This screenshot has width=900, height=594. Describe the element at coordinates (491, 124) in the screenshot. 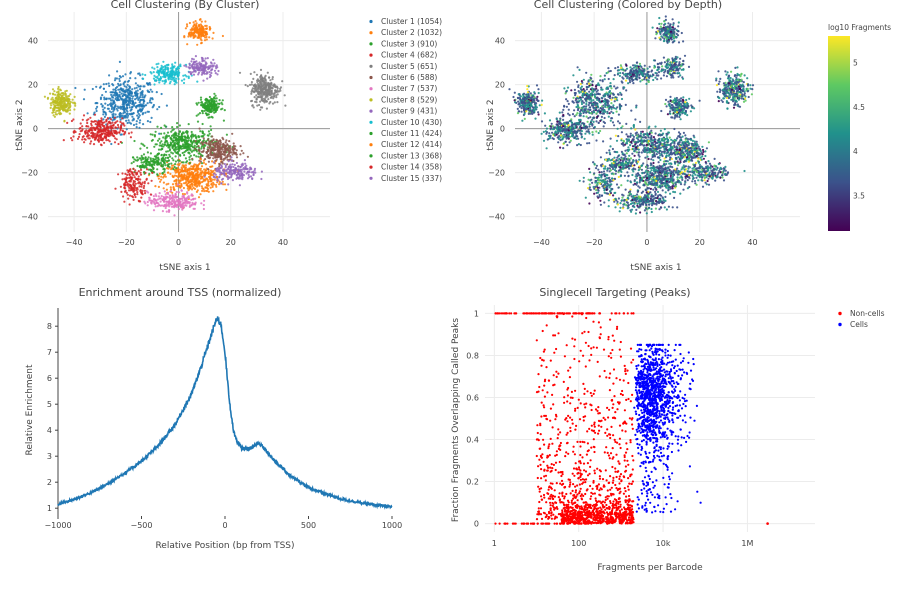

I see `depth-y-axis-label: tSNE axis 2` at that location.